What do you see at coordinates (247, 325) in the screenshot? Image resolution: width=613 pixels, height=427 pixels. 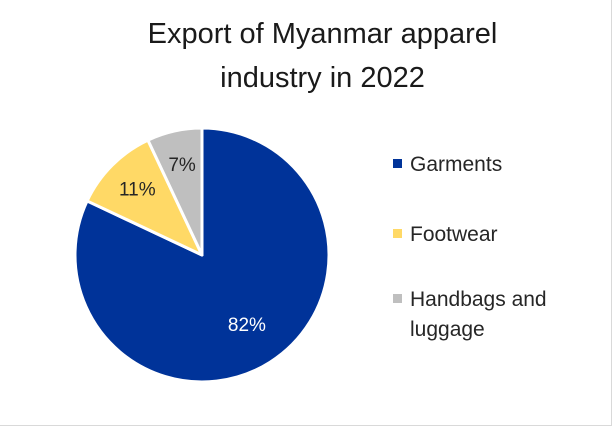 I see `data-label-garments: 82%` at bounding box center [247, 325].